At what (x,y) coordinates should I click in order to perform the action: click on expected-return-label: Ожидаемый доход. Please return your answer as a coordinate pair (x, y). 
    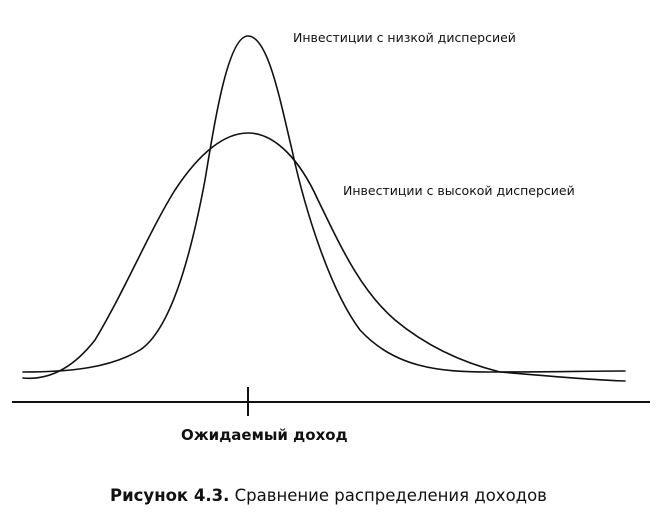
    Looking at the image, I should click on (264, 435).